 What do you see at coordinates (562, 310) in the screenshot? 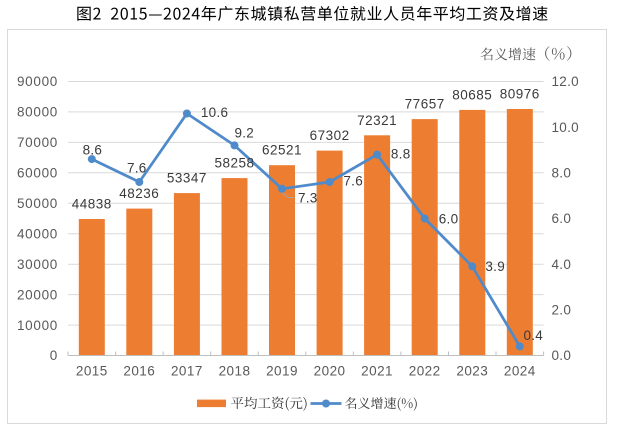
I see `svg-text: 2.0` at bounding box center [562, 310].